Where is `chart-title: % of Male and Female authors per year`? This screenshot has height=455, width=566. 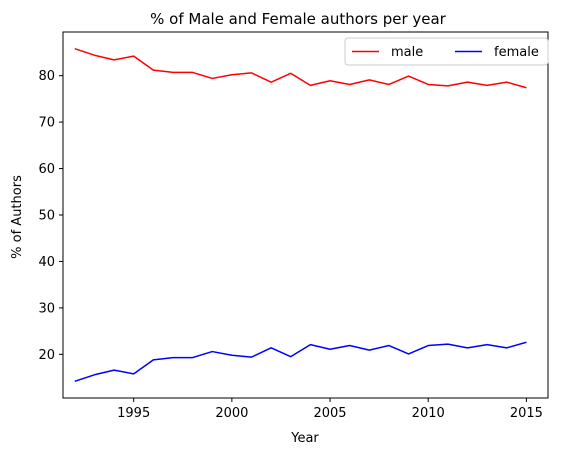
chart-title: % of Male and Female authors per year is located at coordinates (298, 19).